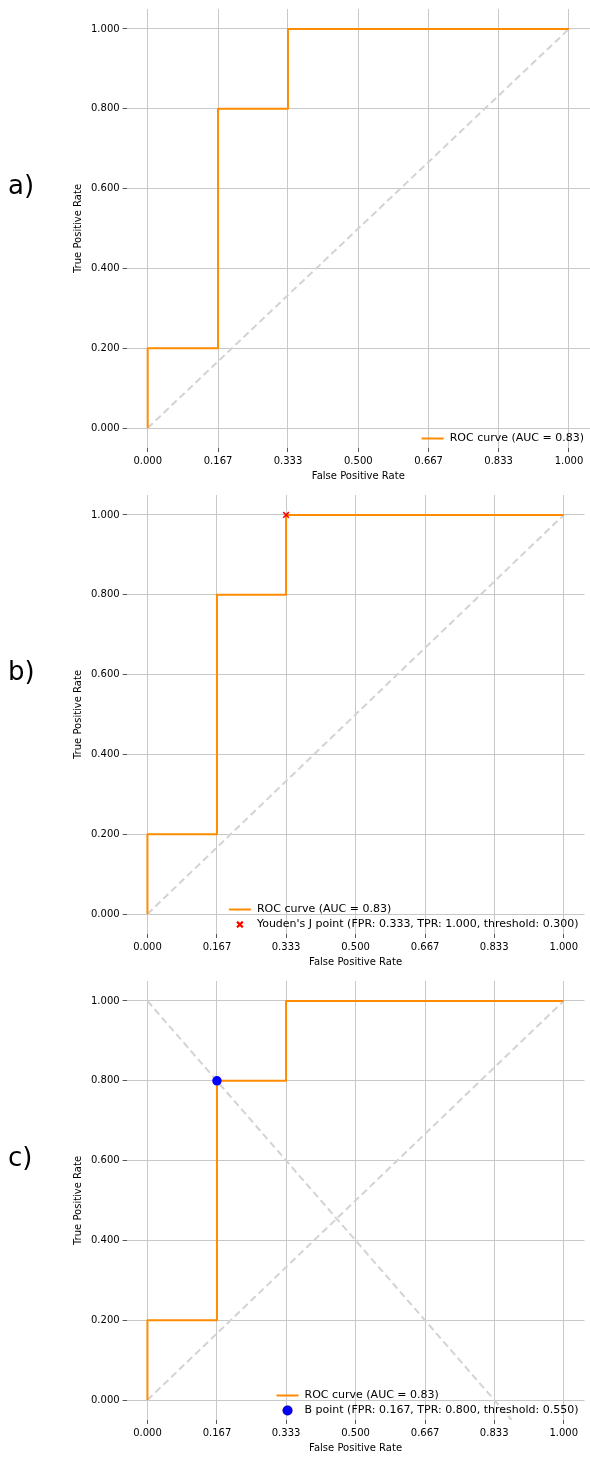 This screenshot has width=590, height=1460. Describe the element at coordinates (21, 671) in the screenshot. I see `text: b)` at that location.